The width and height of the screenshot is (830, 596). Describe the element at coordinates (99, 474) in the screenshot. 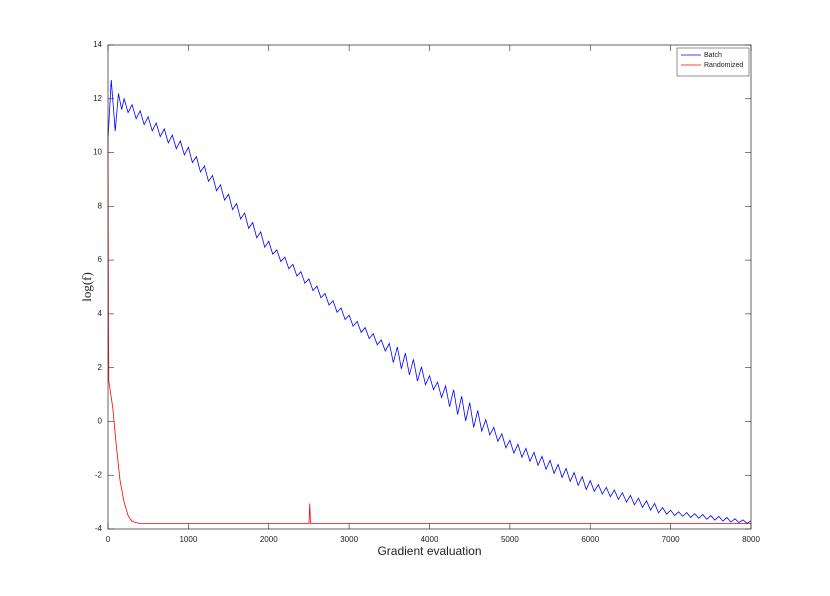

I see `y-tick-label: -2` at that location.